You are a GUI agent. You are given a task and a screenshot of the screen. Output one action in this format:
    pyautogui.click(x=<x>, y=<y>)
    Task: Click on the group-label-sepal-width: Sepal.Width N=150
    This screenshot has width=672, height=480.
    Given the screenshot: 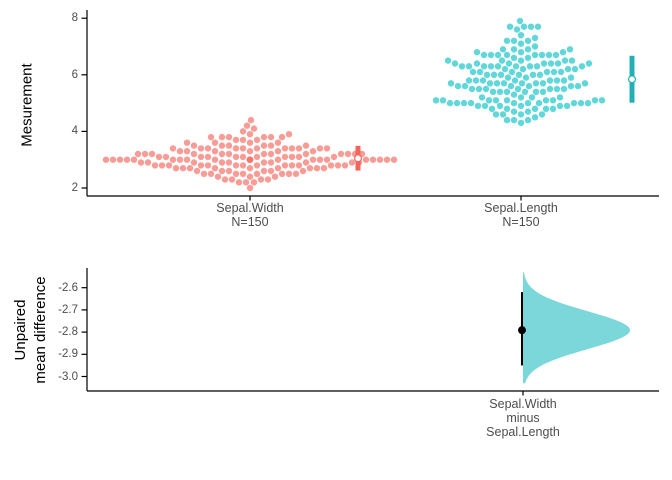 What is the action you would take?
    pyautogui.click(x=250, y=215)
    